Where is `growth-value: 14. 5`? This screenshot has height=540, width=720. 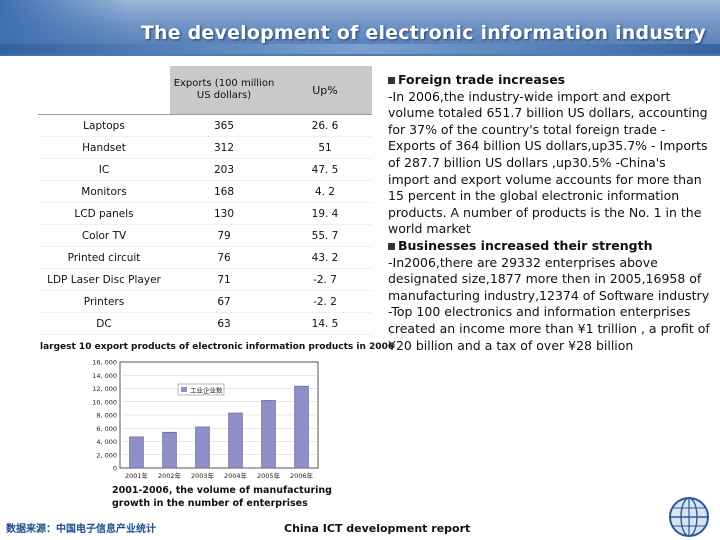 growth-value: 14. 5 is located at coordinates (325, 323).